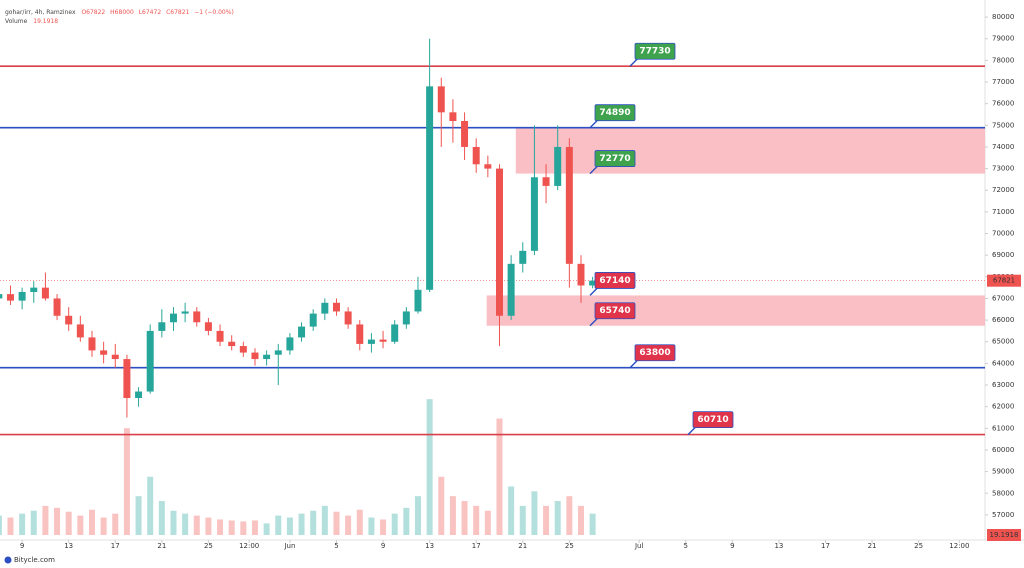  Describe the element at coordinates (177, 12) in the screenshot. I see `close: C67821` at that location.